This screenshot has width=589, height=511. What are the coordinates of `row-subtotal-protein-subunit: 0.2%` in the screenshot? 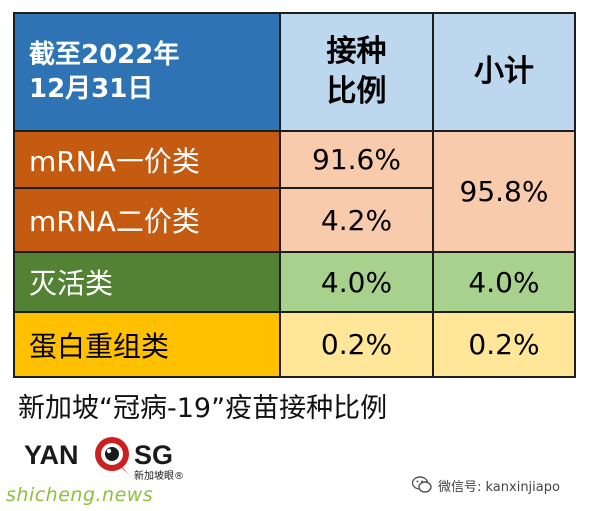 It's located at (504, 344).